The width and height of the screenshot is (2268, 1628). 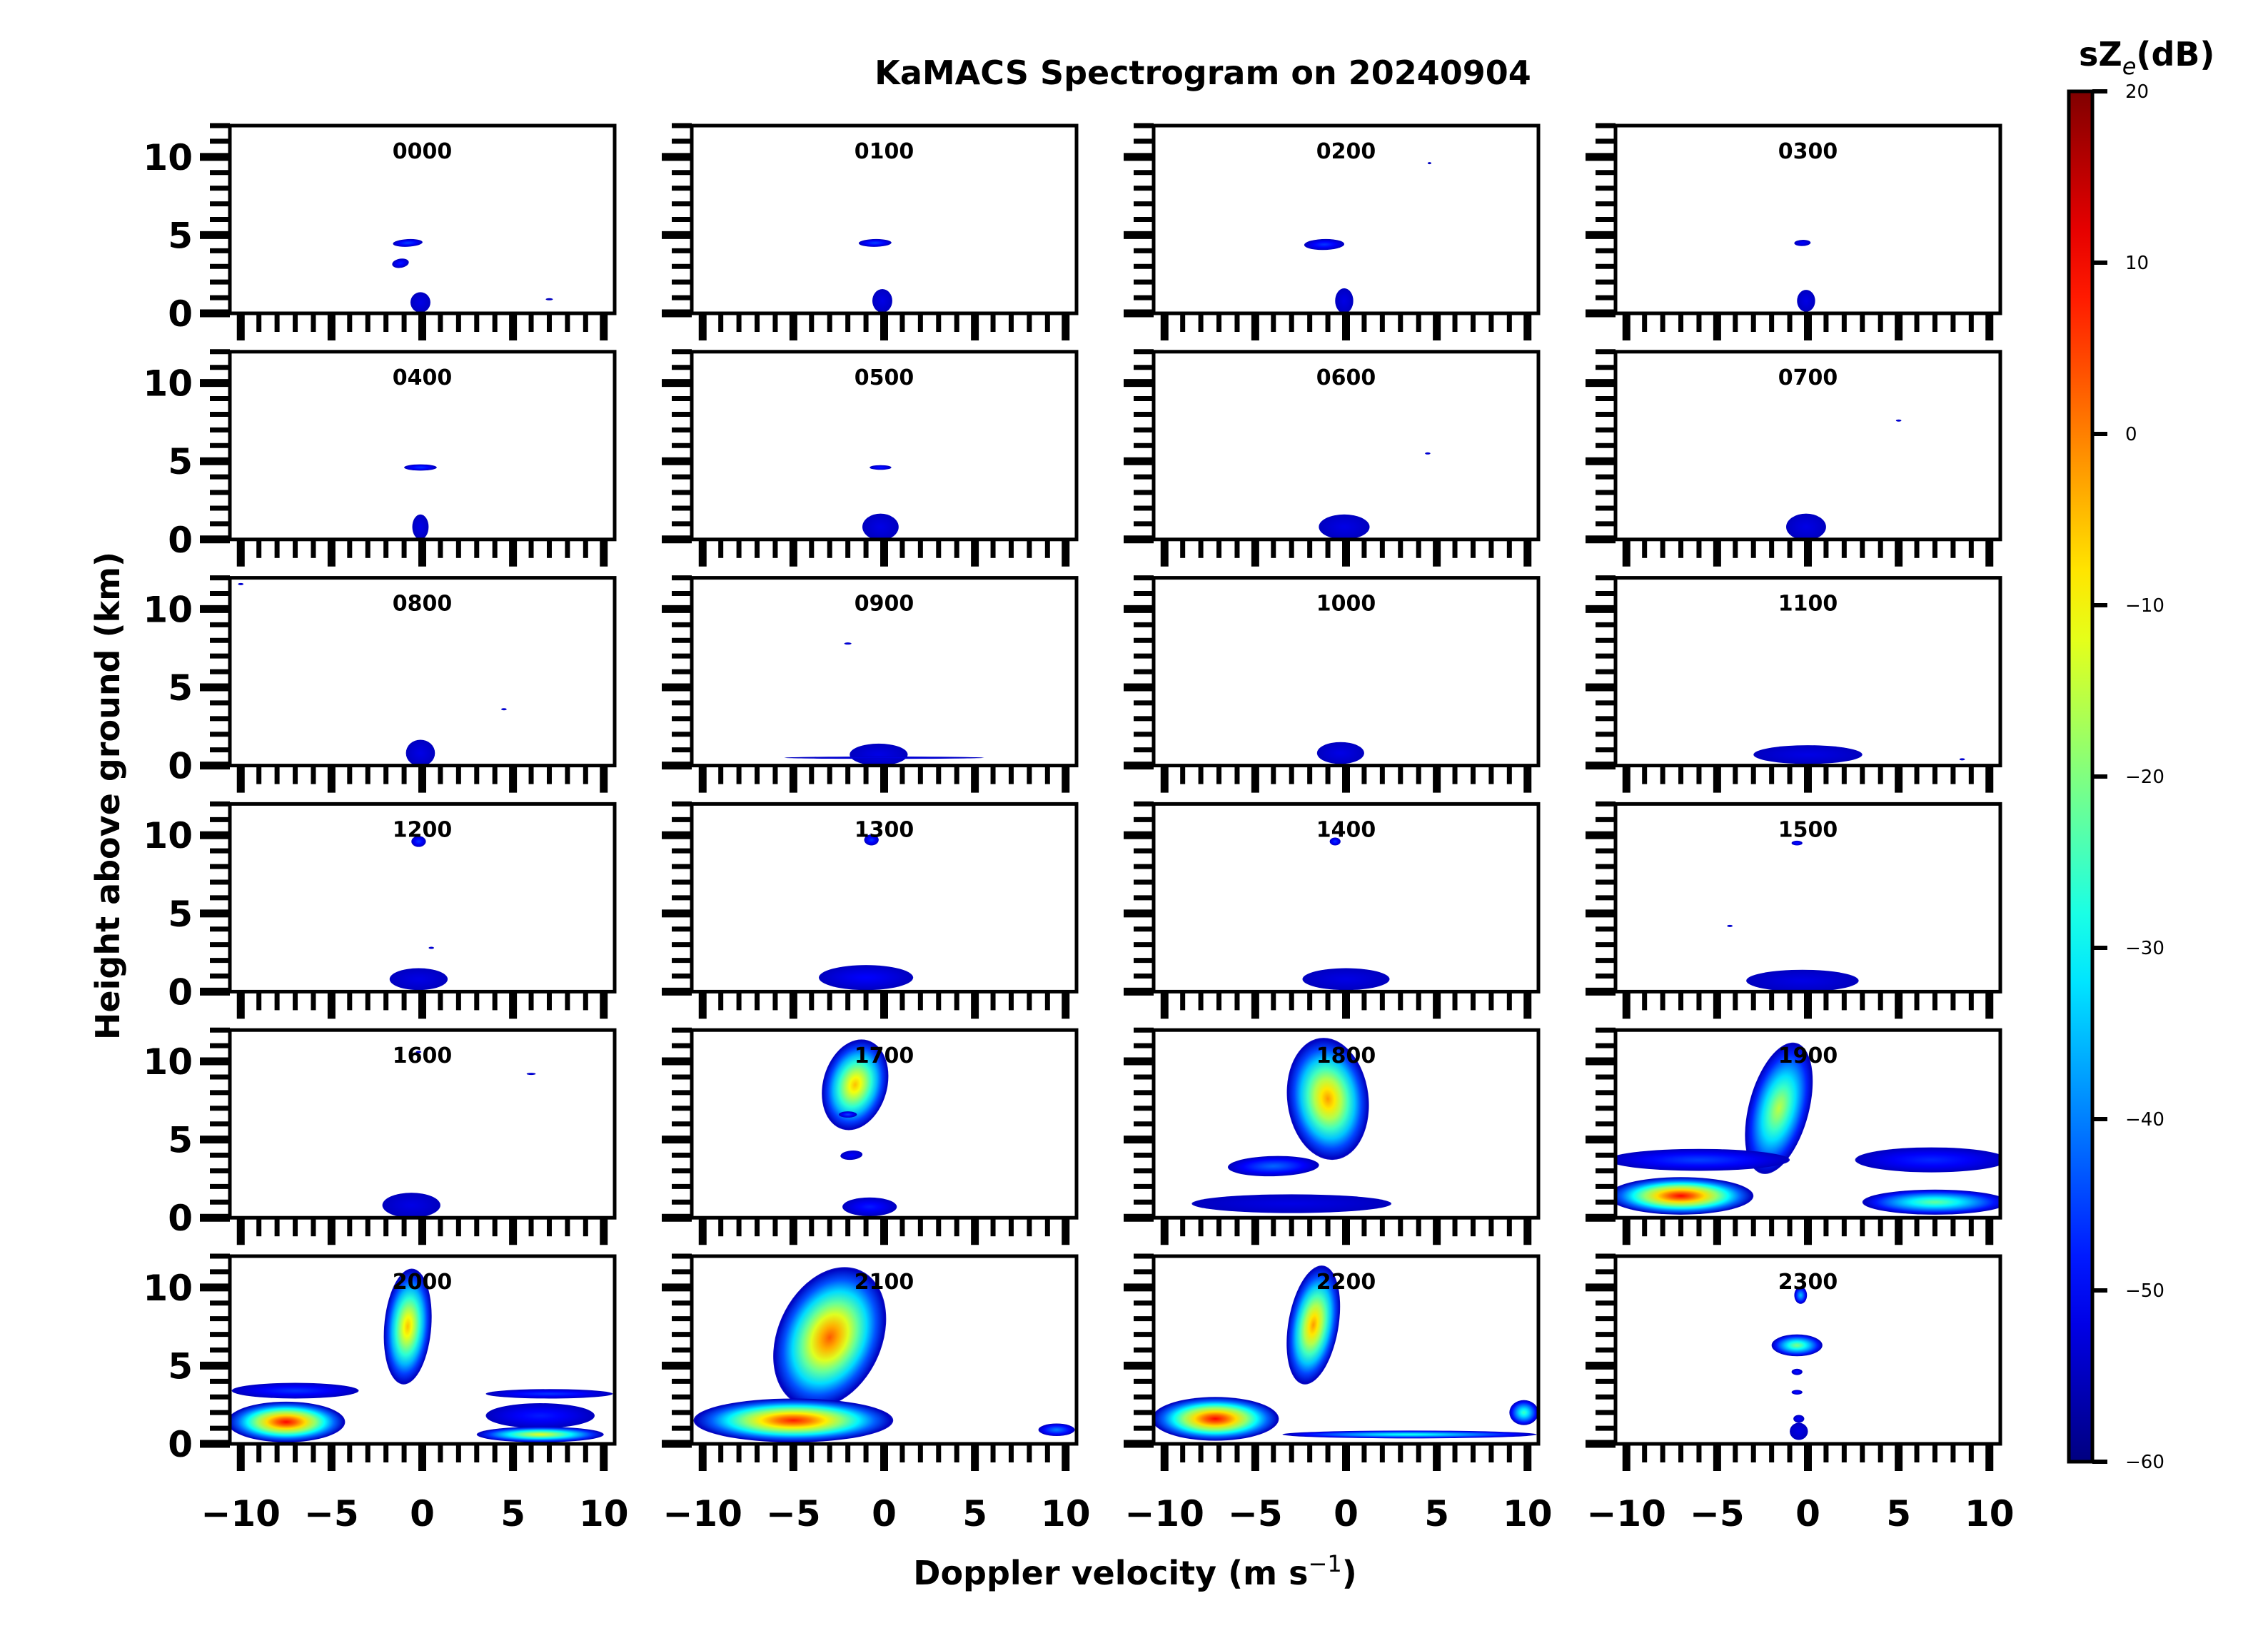 What do you see at coordinates (1808, 1055) in the screenshot?
I see `panel-time-label: 1900` at bounding box center [1808, 1055].